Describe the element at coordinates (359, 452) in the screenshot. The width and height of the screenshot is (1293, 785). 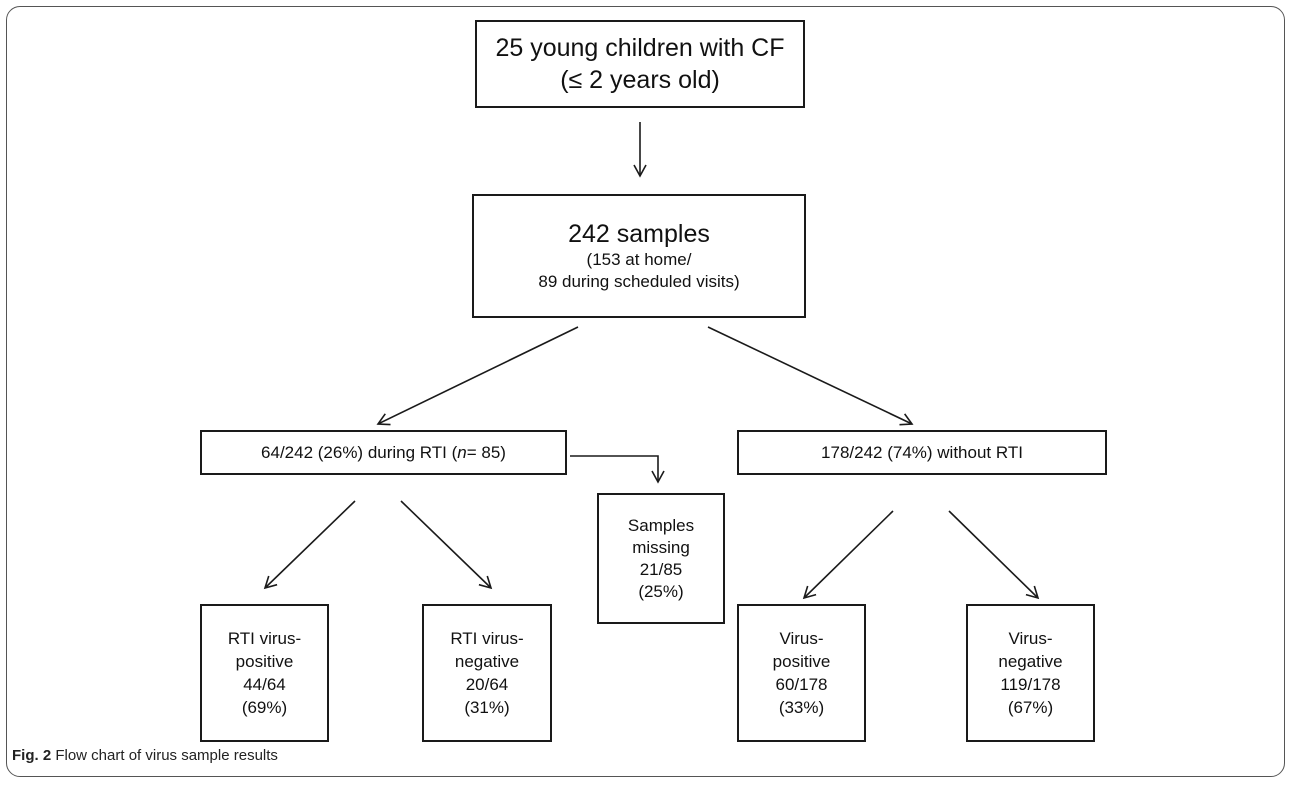
I see `rti-prefix: 64/242 (26%) during RTI (` at that location.